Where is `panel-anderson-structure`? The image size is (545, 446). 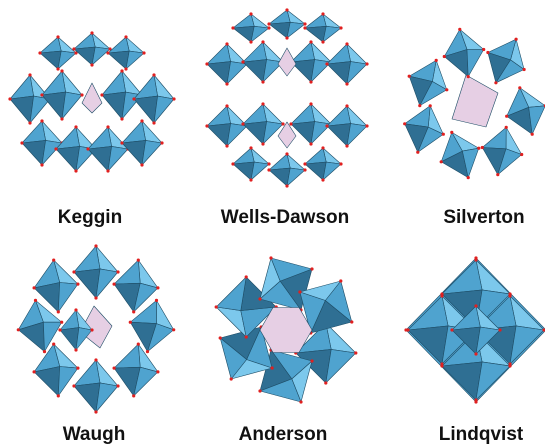
panel-anderson-structure is located at coordinates (286, 330).